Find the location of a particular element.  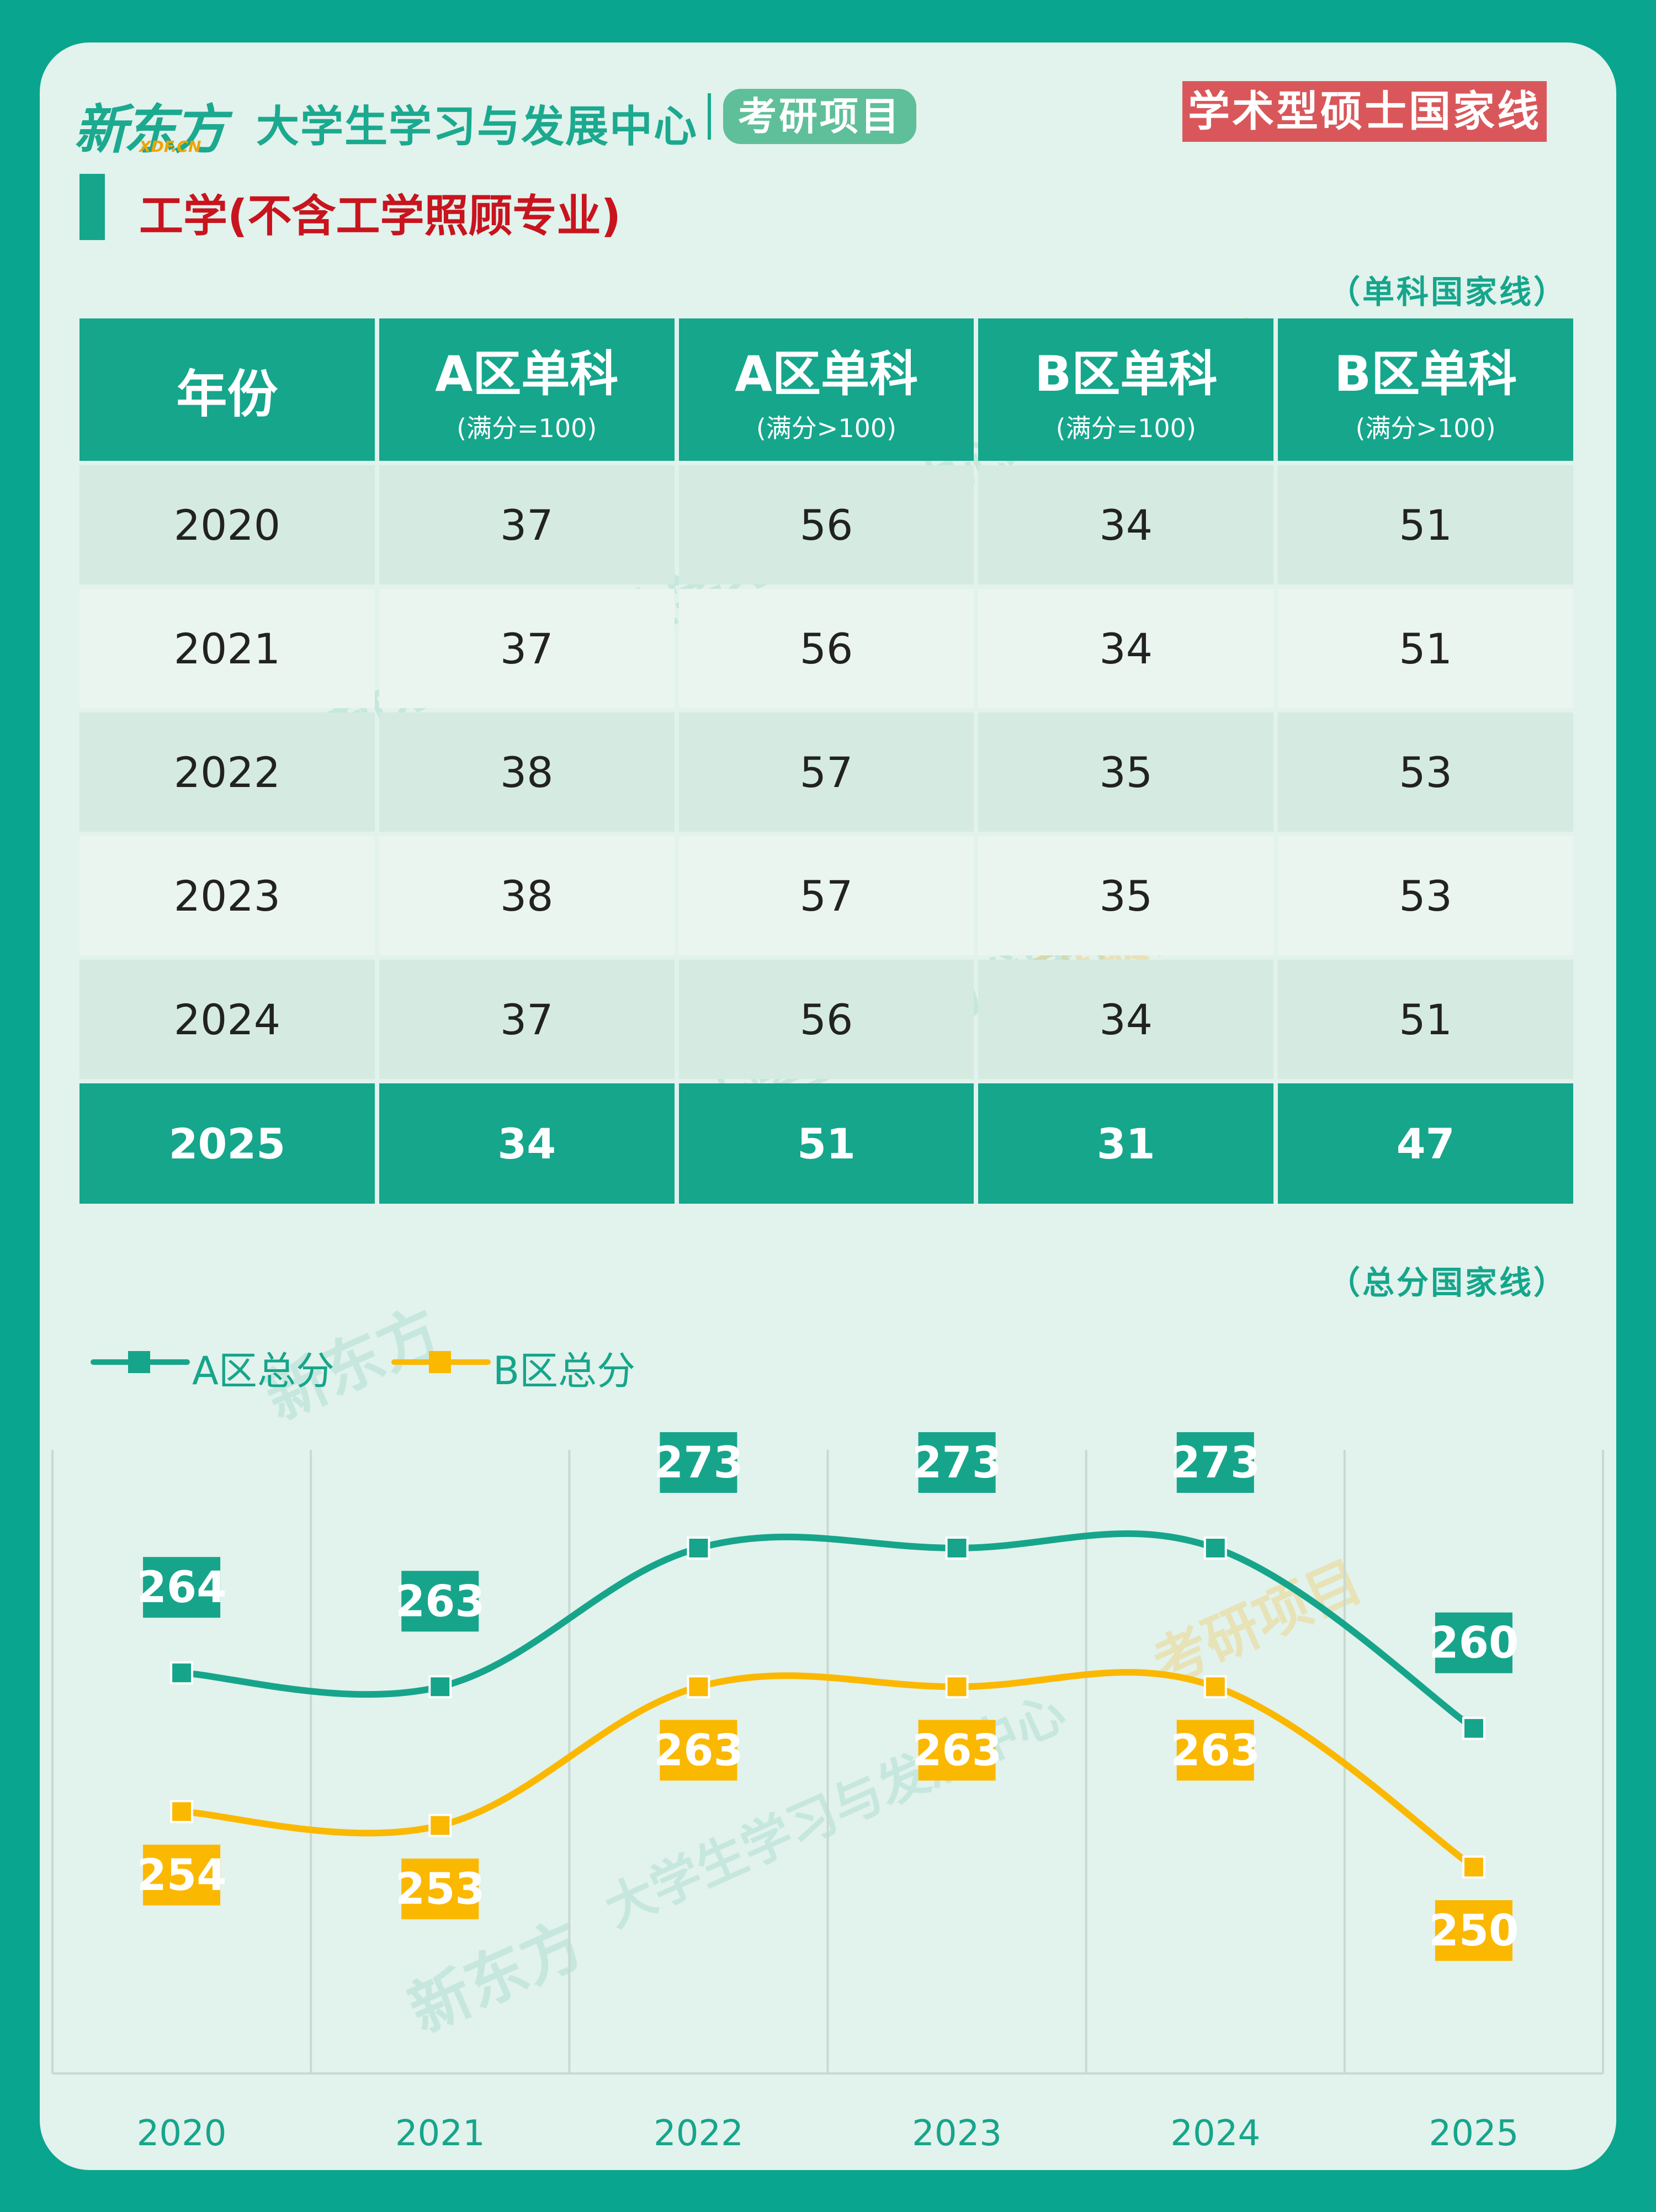

section-title: 工学(不含工学照顾专业) is located at coordinates (381, 216).